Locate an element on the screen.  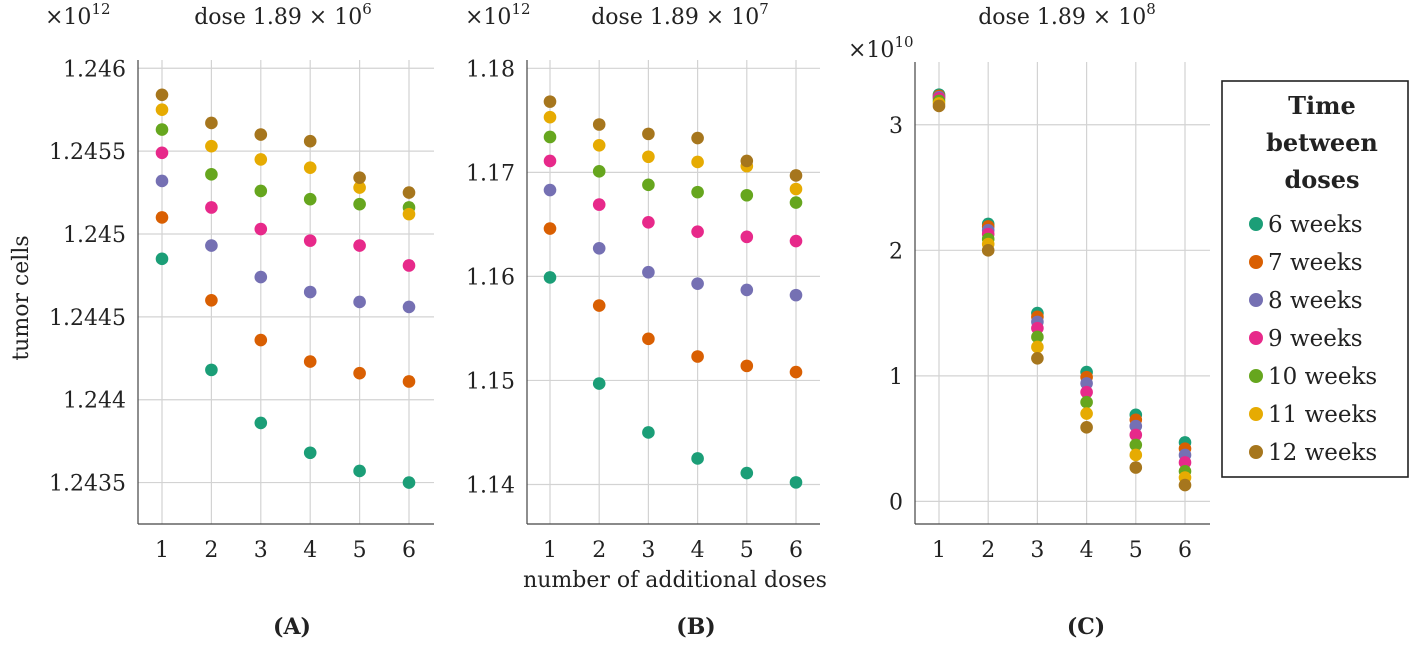
y-tick-label: 0 is located at coordinates (896, 502).